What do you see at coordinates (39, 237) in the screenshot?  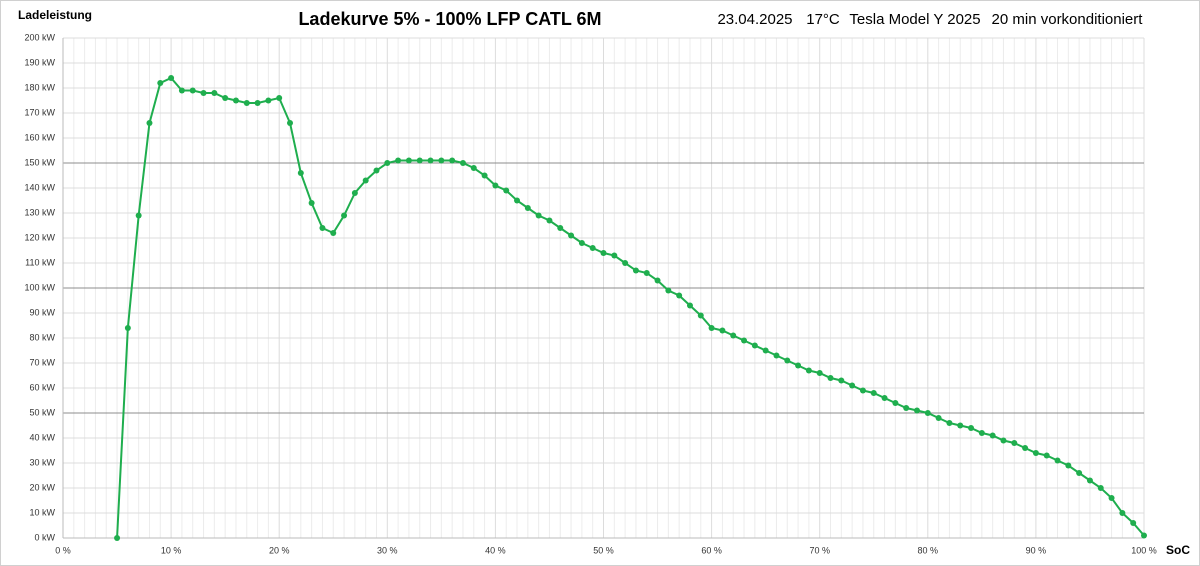 I see `y-tick-label: 120 kW` at bounding box center [39, 237].